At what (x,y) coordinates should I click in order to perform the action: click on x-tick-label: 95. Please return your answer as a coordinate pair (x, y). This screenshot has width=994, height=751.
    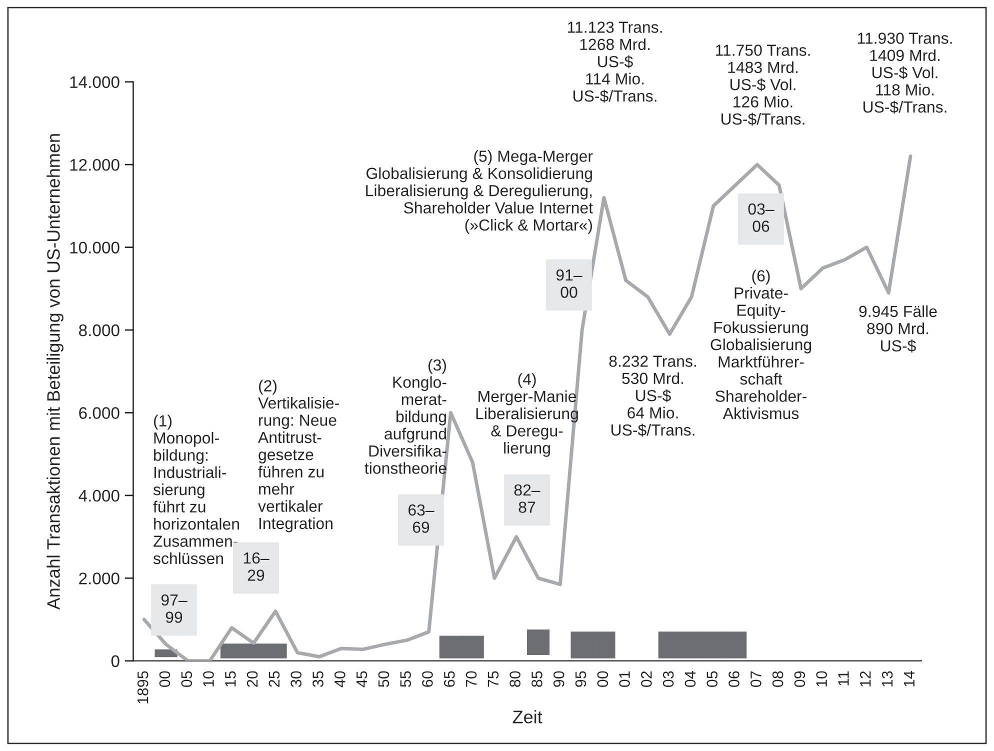
    Looking at the image, I should click on (580, 679).